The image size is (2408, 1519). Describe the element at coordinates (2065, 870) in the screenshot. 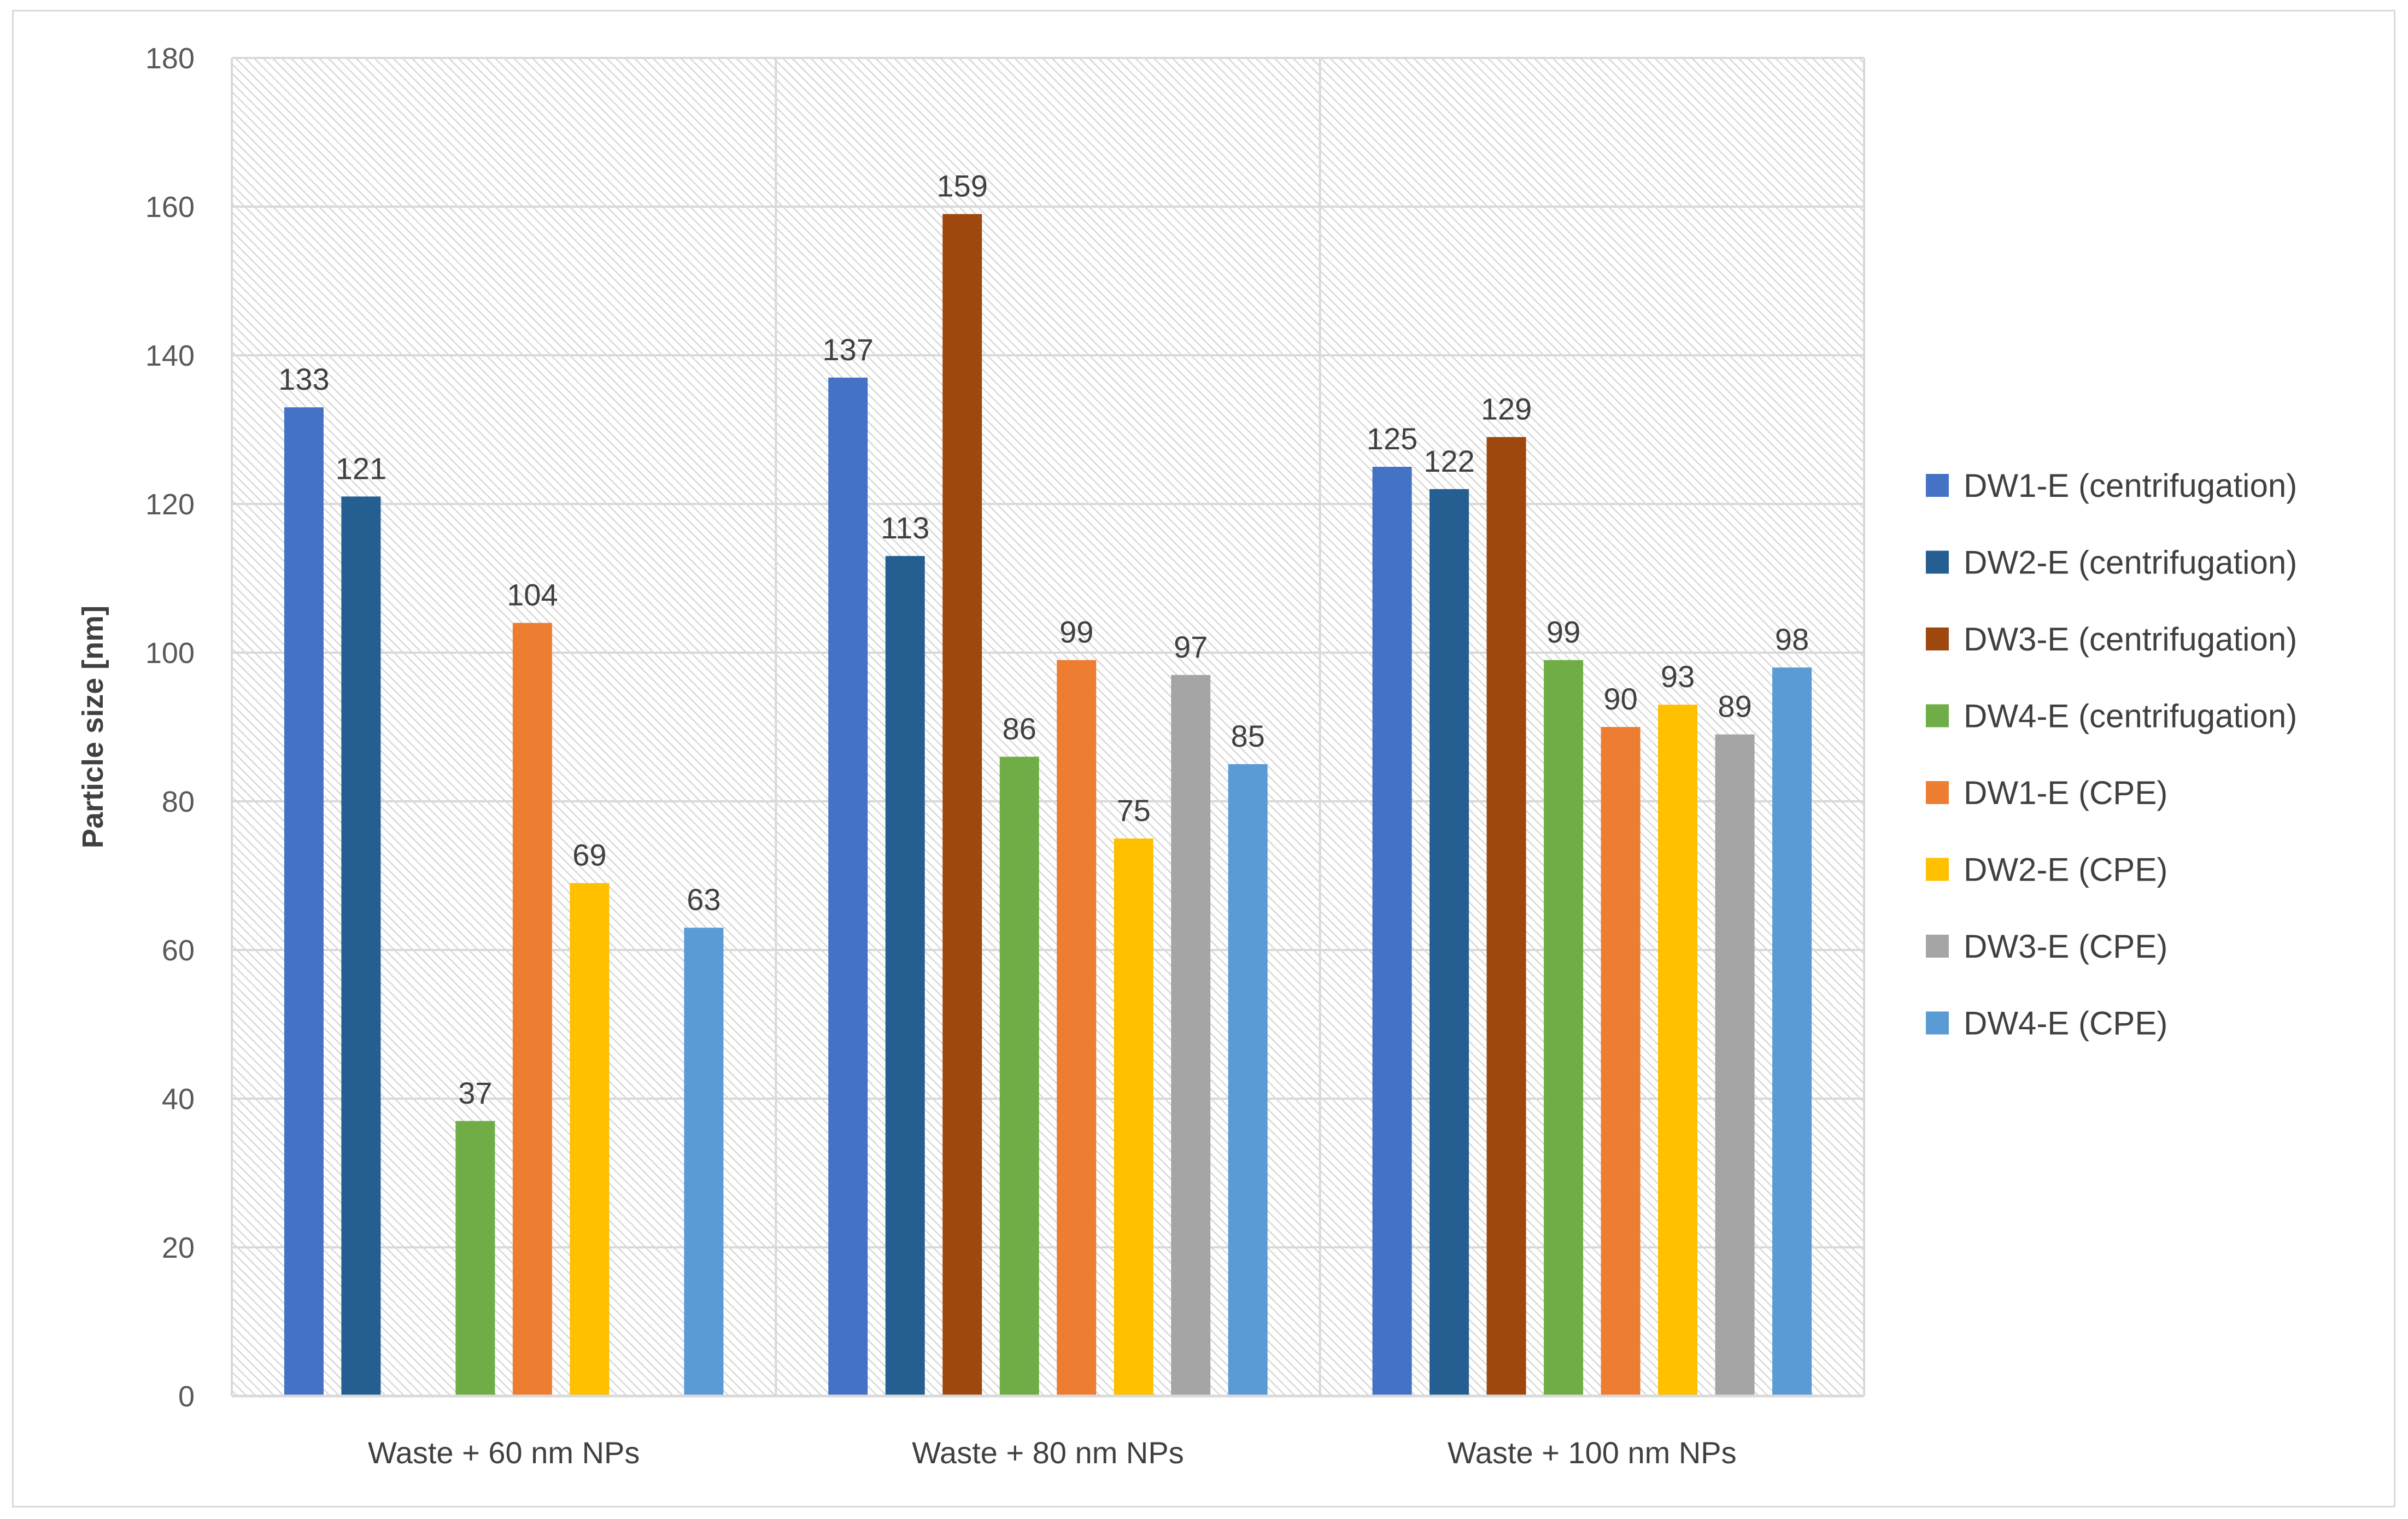

I see `legend-label: DW2-E (CPE)` at that location.